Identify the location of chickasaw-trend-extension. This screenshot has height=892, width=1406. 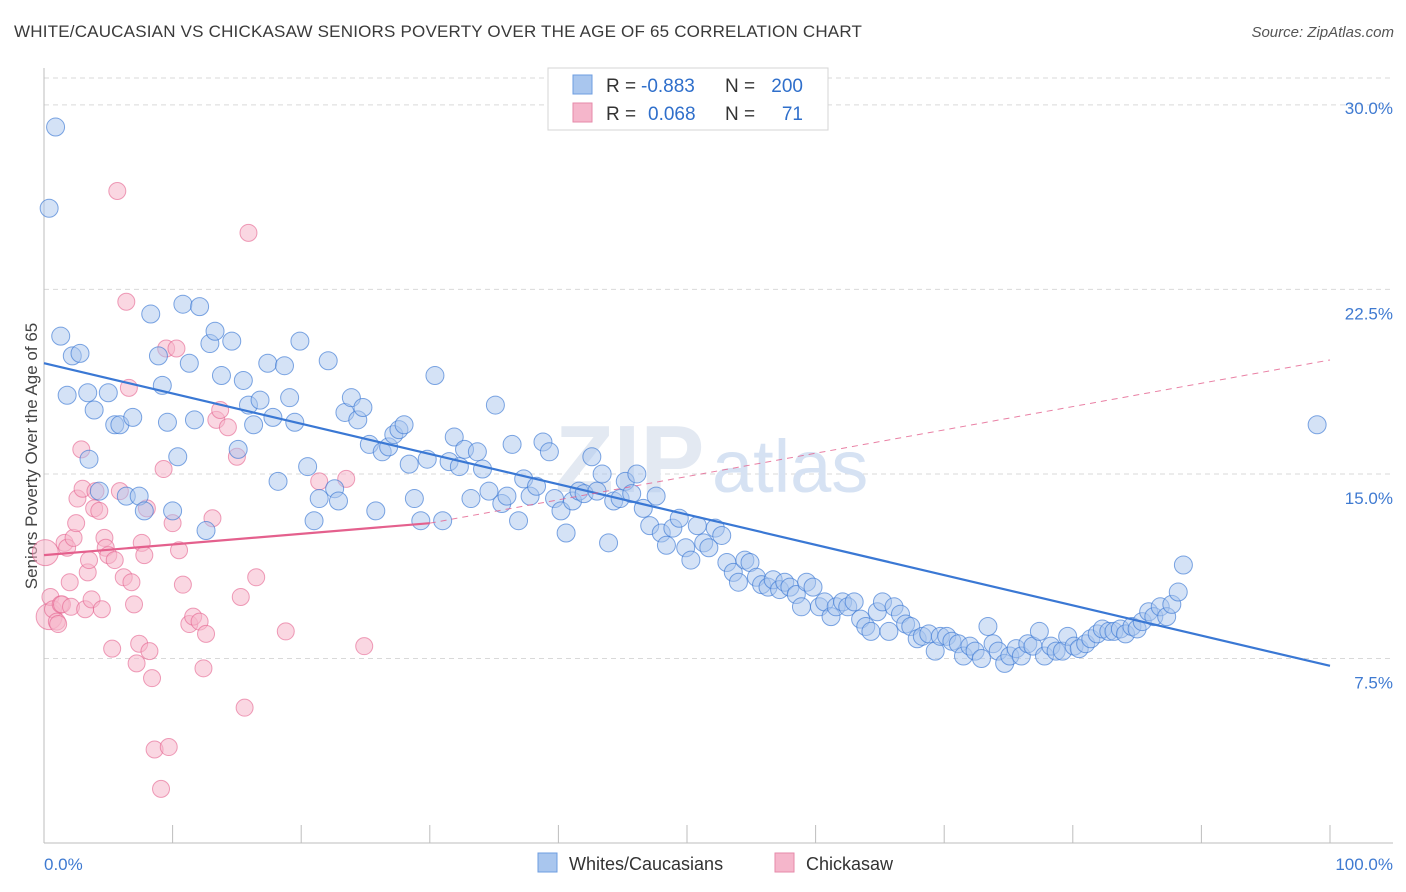
(880, 441).